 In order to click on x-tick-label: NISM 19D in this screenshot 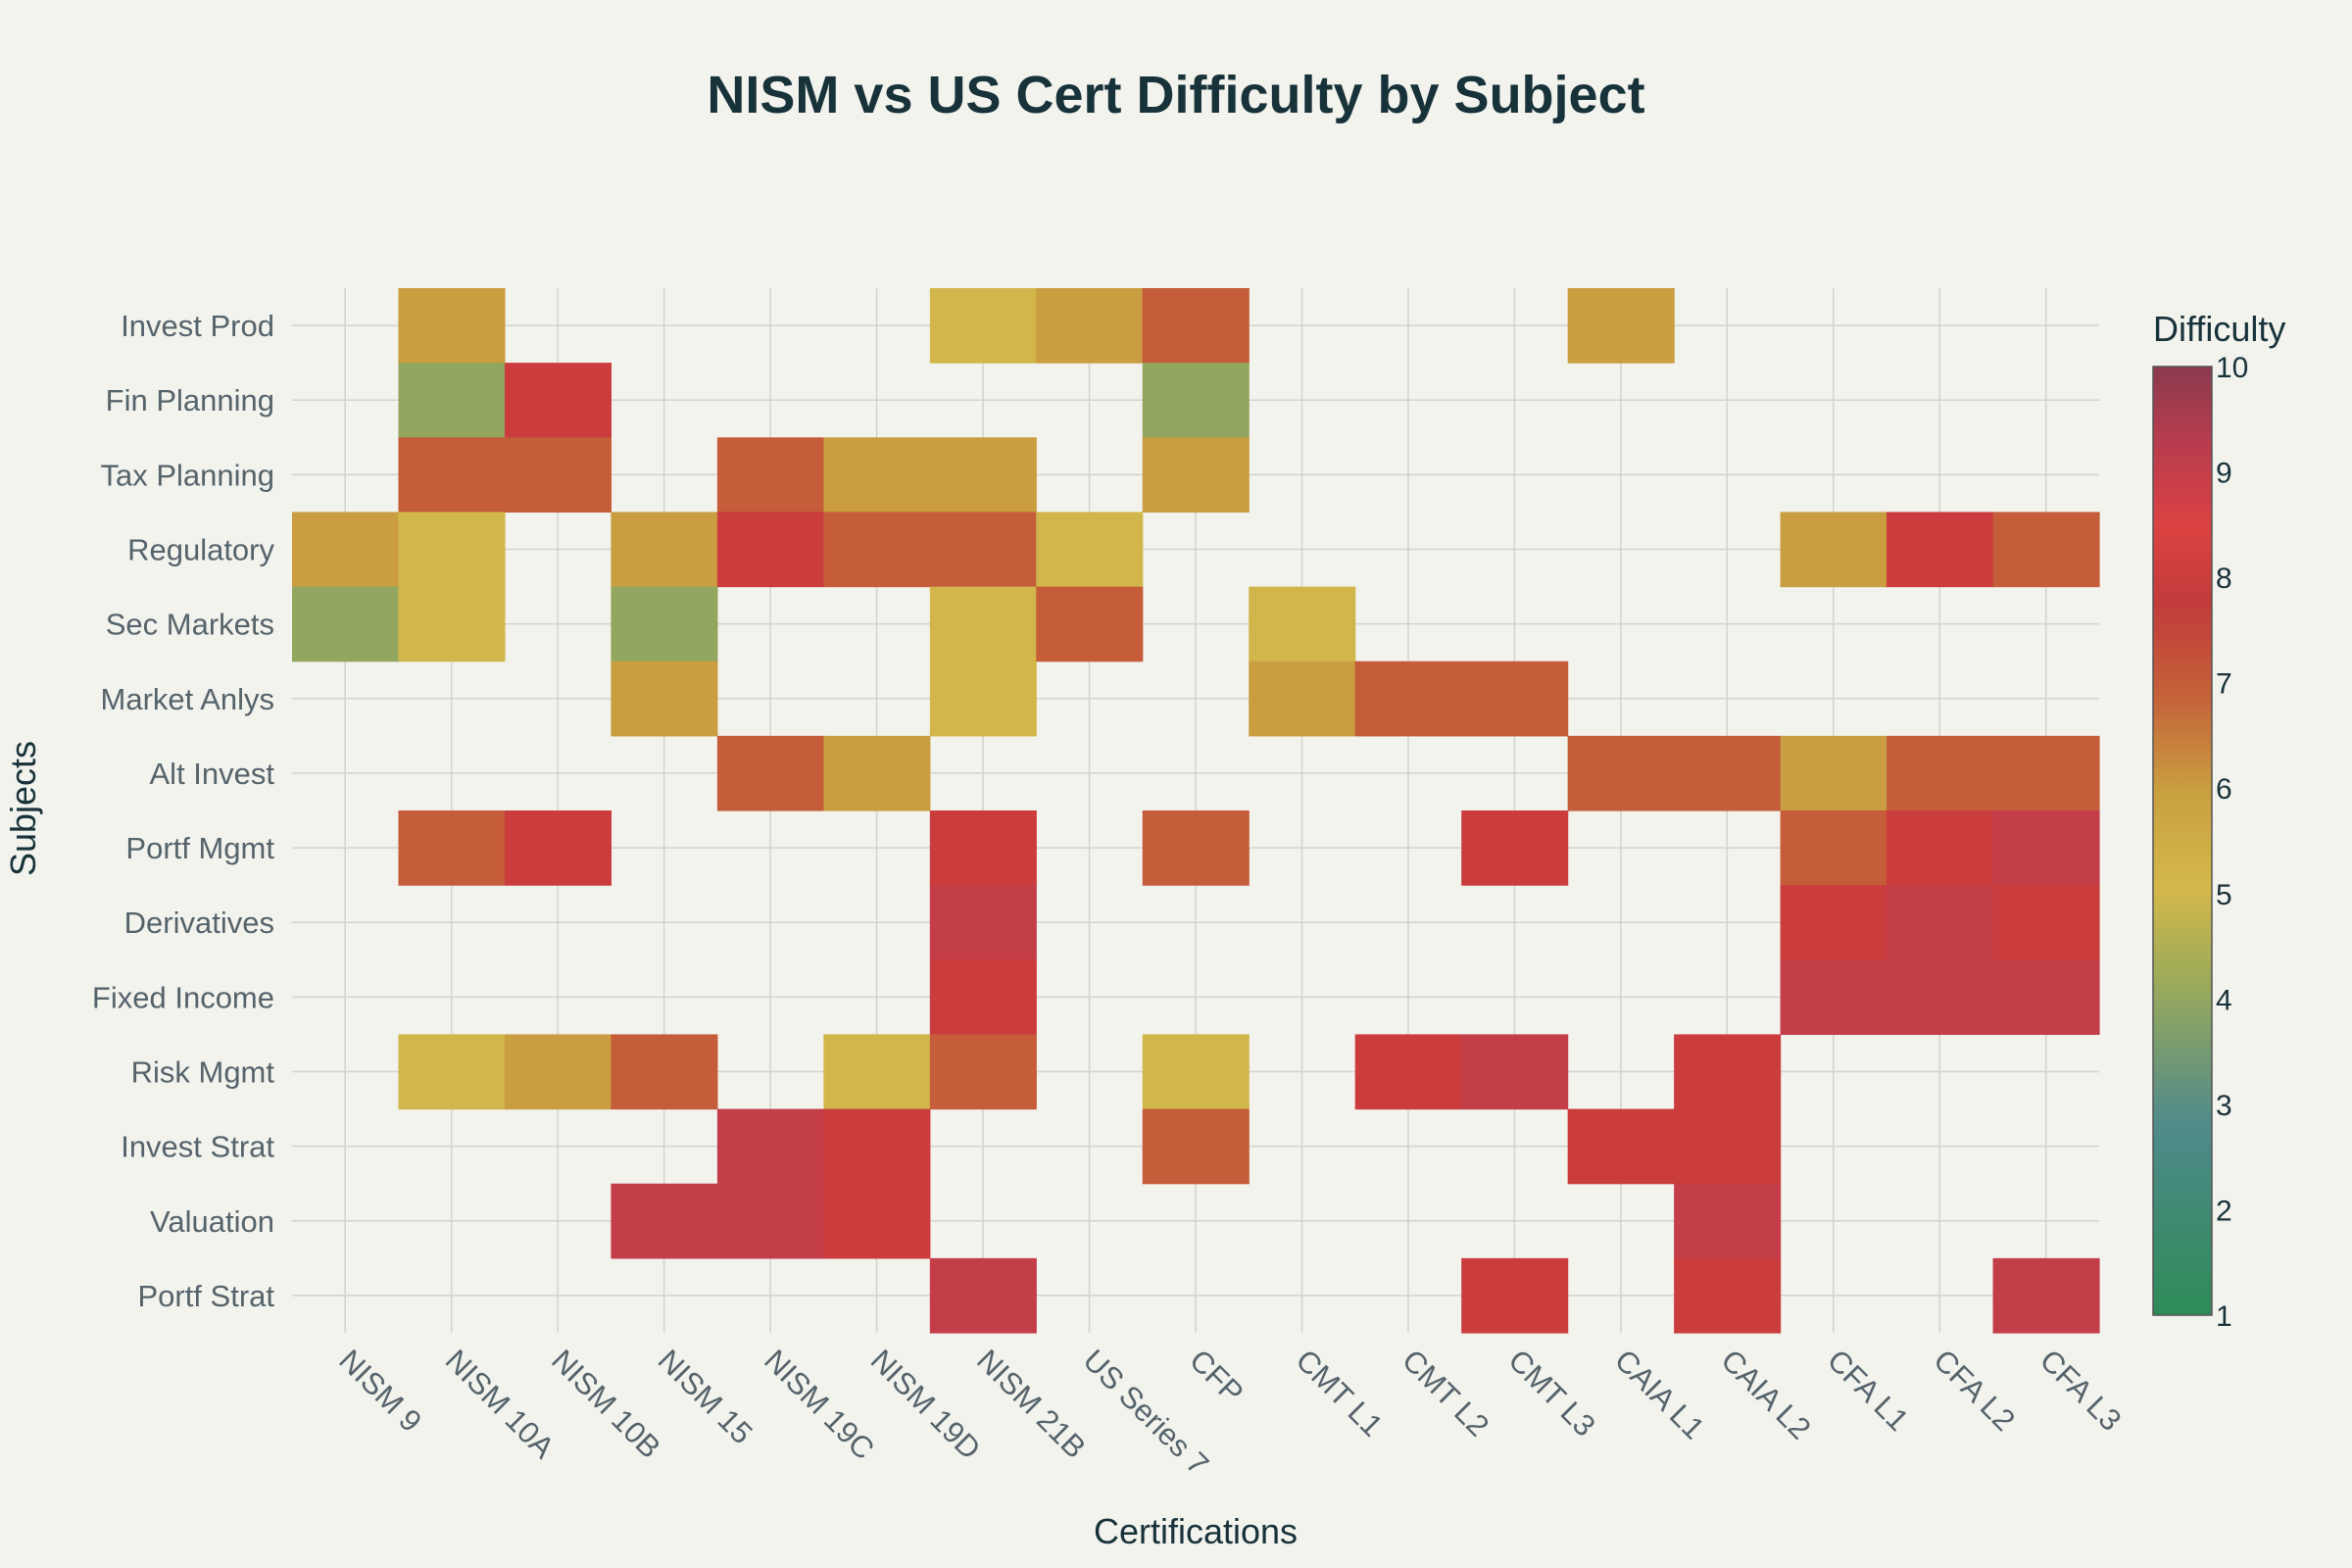, I will do `click(926, 1404)`.